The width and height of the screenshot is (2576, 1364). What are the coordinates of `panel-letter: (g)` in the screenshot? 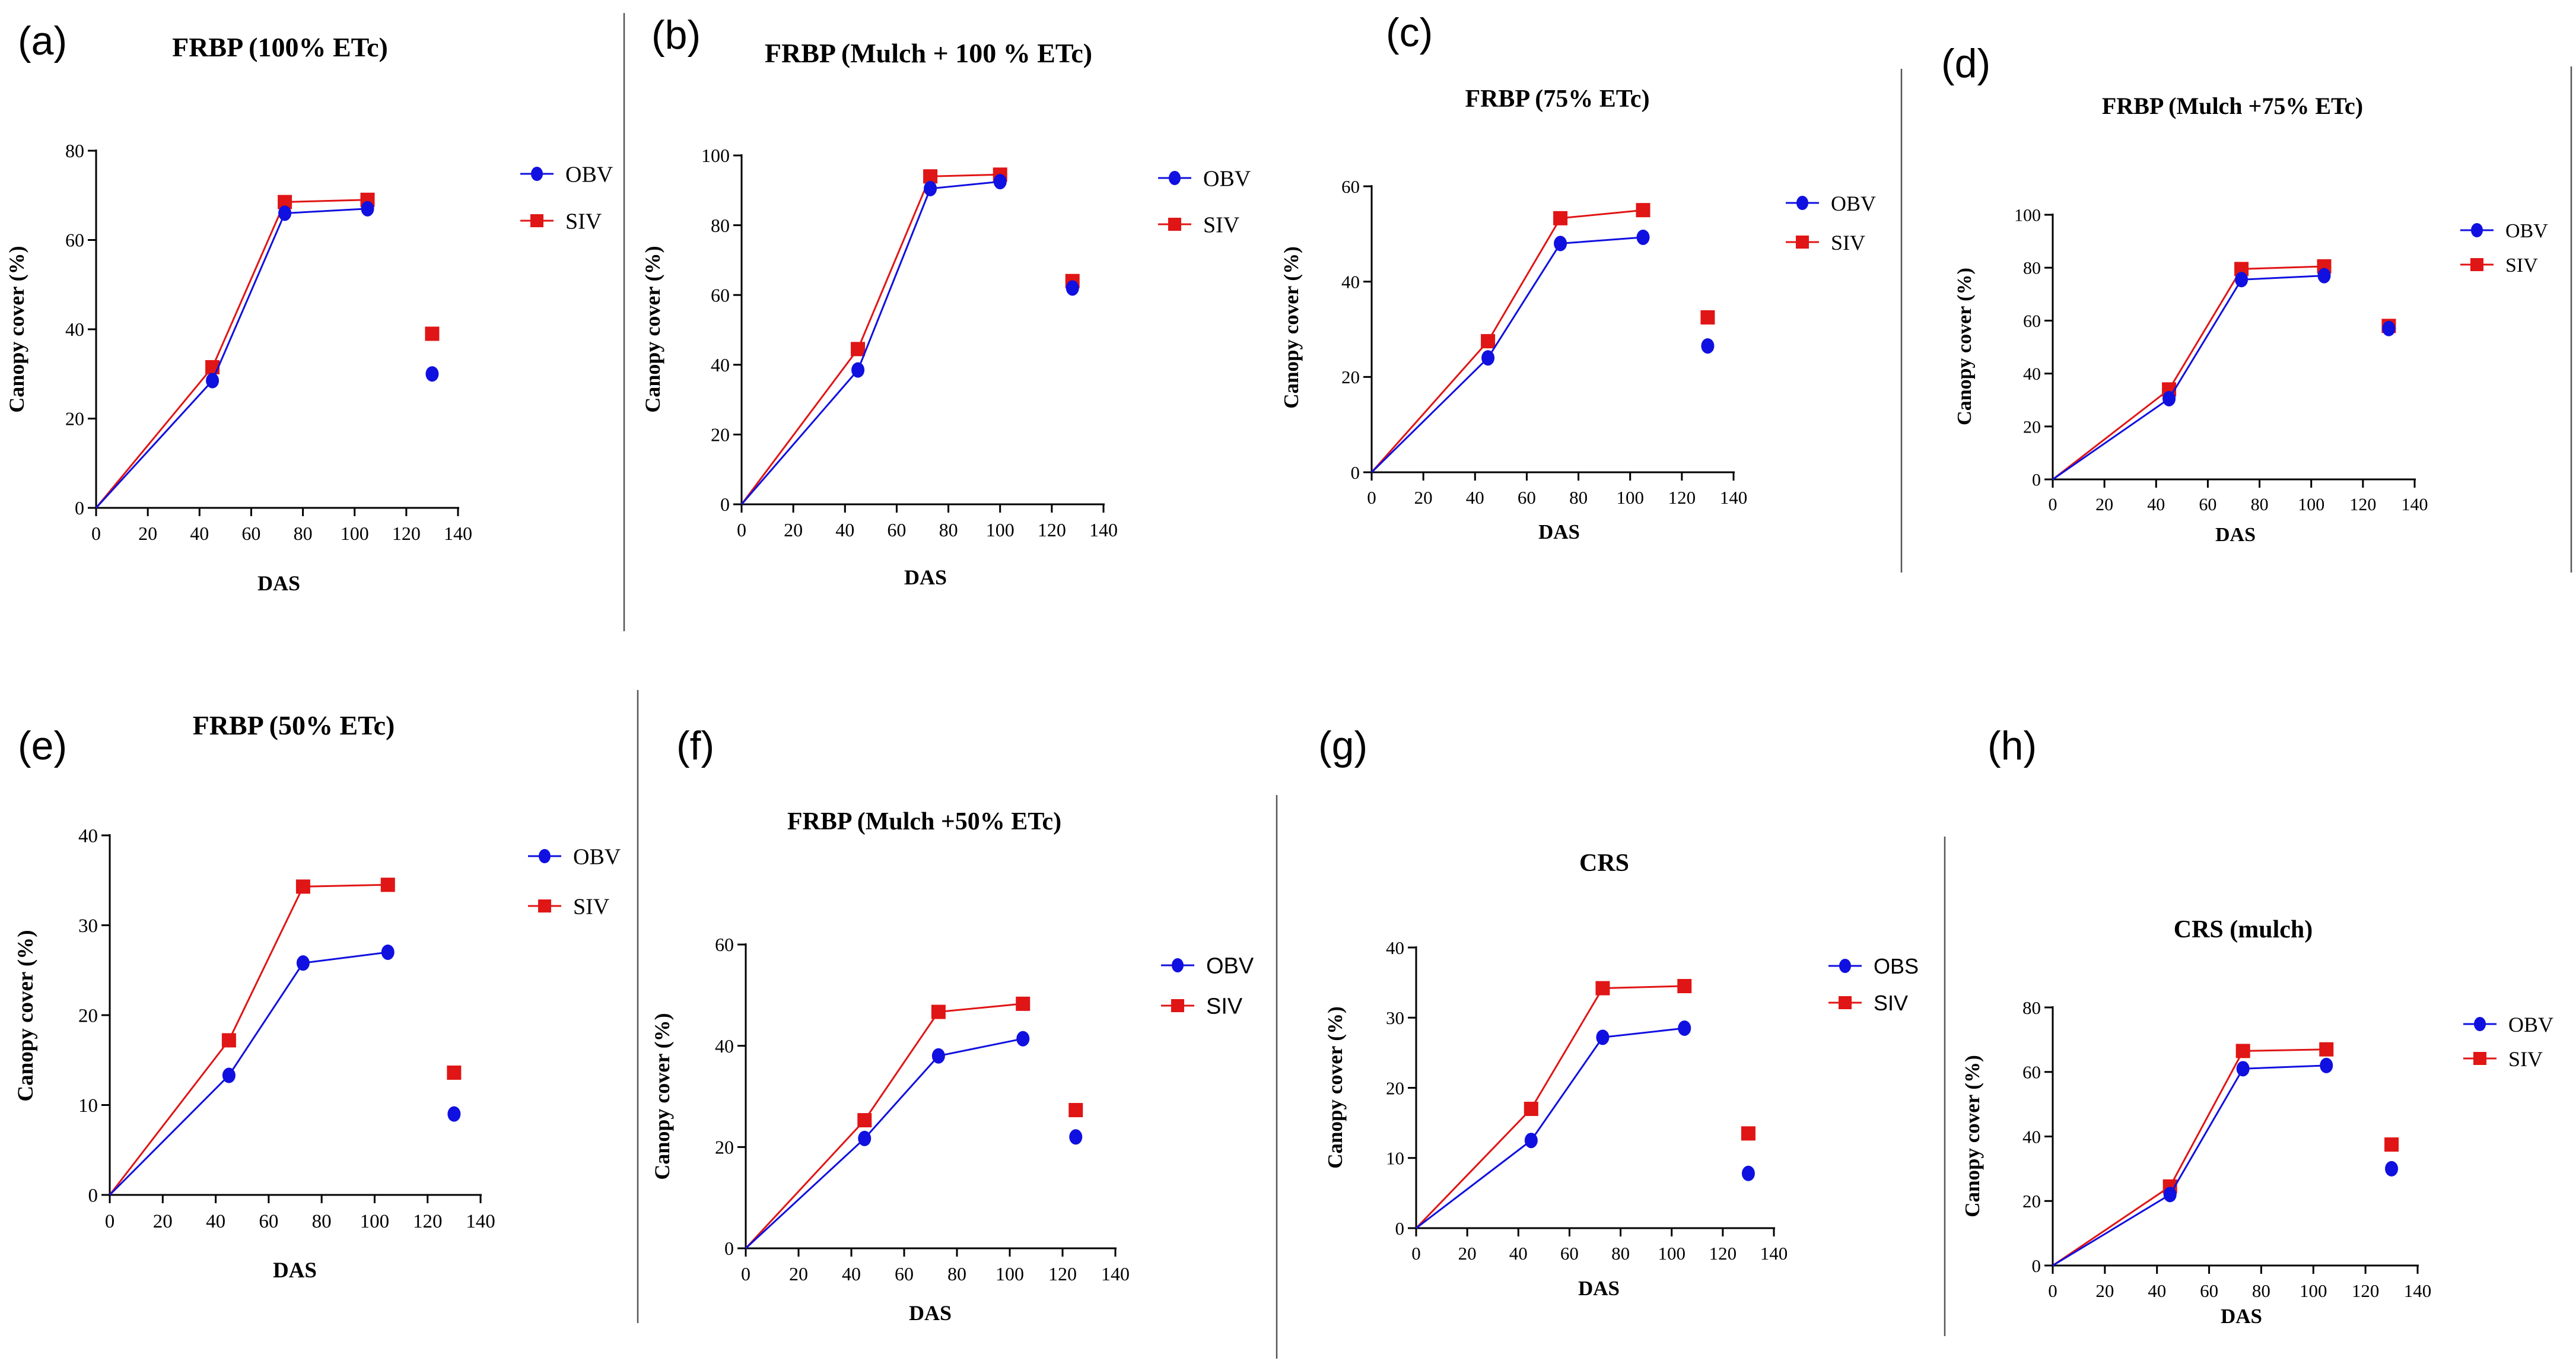 It's located at (1342, 745).